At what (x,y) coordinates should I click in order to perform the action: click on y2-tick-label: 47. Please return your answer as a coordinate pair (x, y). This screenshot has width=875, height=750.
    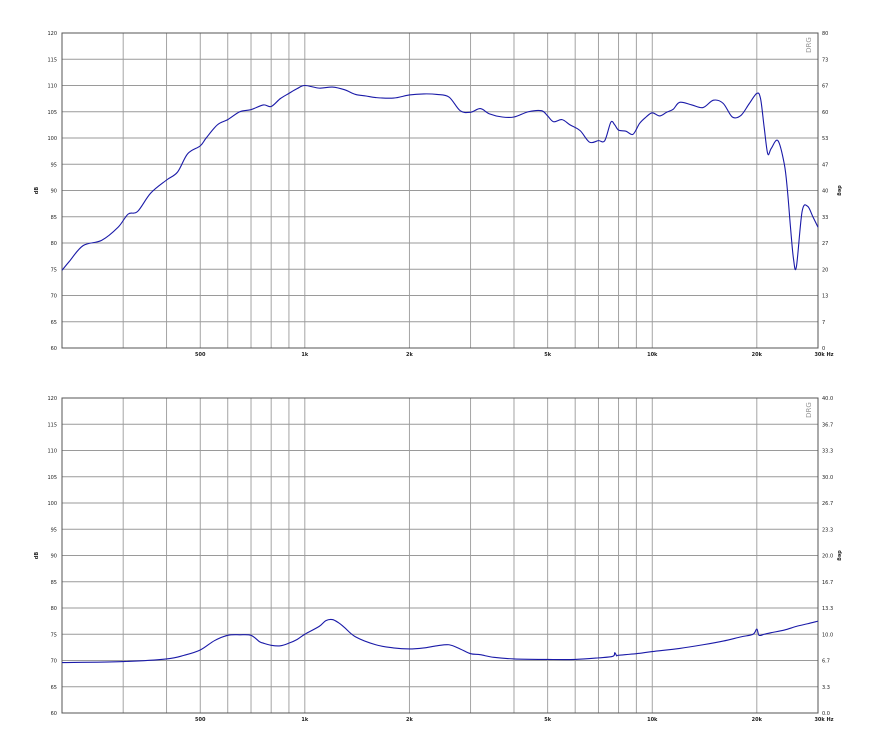
    Looking at the image, I should click on (825, 165).